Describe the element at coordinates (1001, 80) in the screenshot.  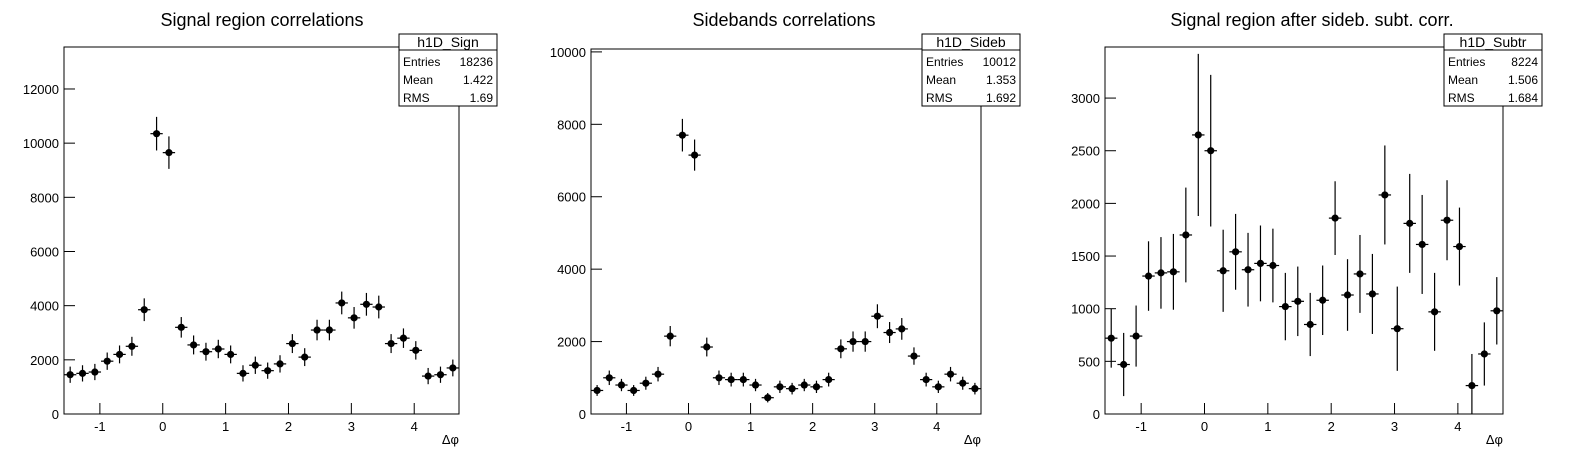
I see `stats-value: 1.353` at that location.